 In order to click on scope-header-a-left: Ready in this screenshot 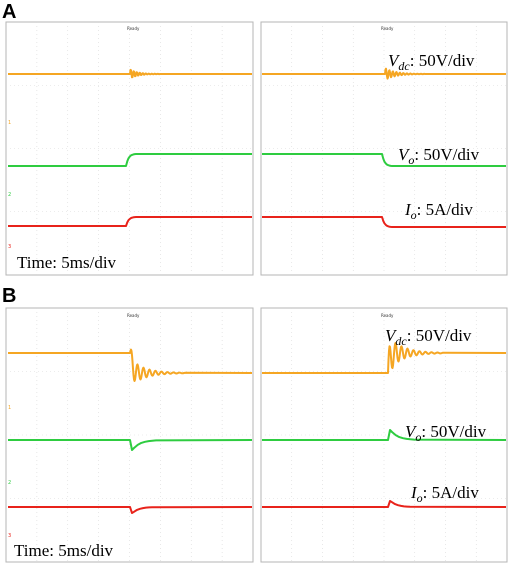, I will do `click(133, 28)`.